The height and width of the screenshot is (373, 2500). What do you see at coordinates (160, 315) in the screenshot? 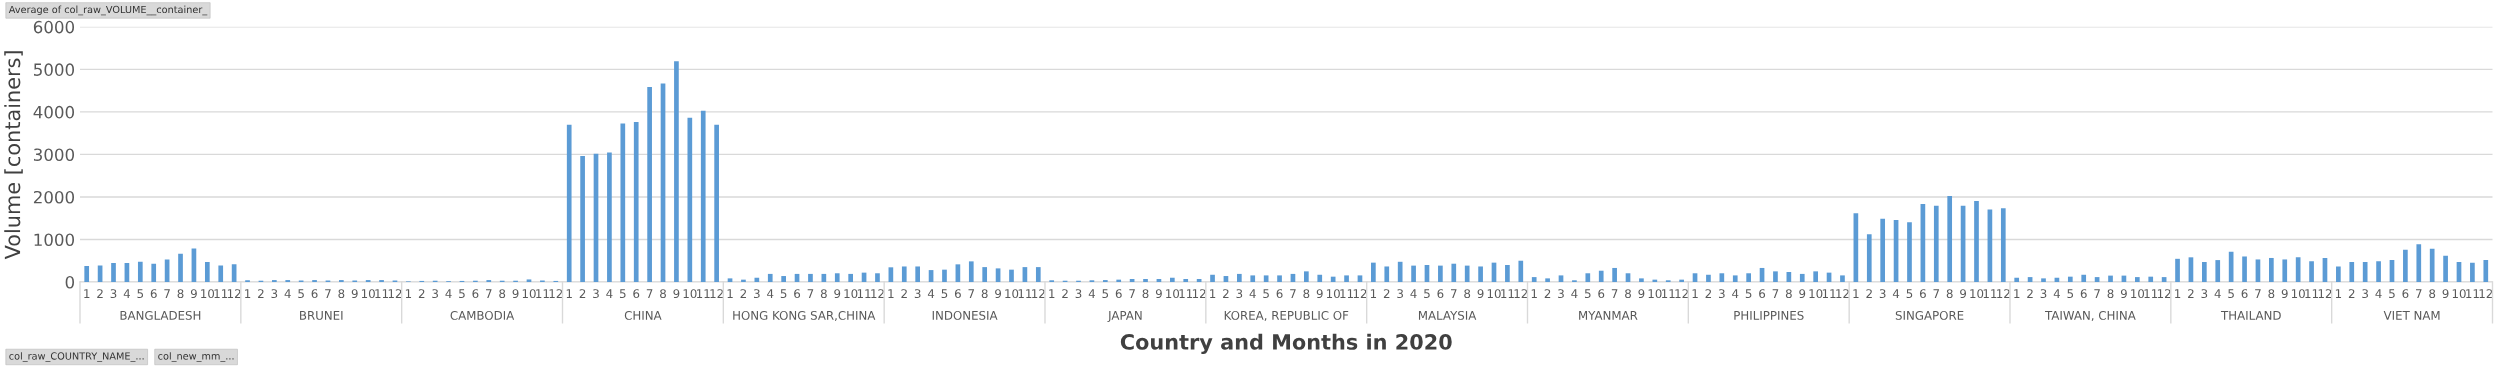
I see `text: BANGLADESH` at bounding box center [160, 315].